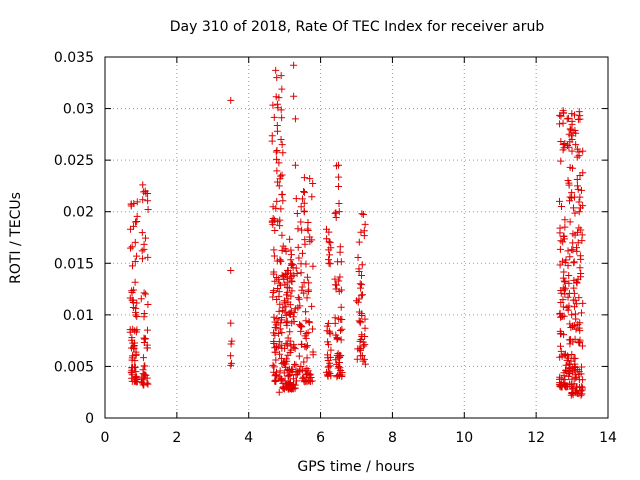 This screenshot has height=480, width=640. Describe the element at coordinates (176, 438) in the screenshot. I see `x-tick-label: 2` at that location.